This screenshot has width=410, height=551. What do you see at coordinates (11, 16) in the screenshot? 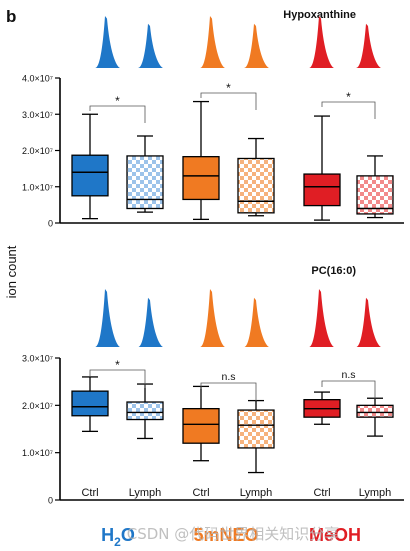
I see `panel-label: b` at bounding box center [11, 16].